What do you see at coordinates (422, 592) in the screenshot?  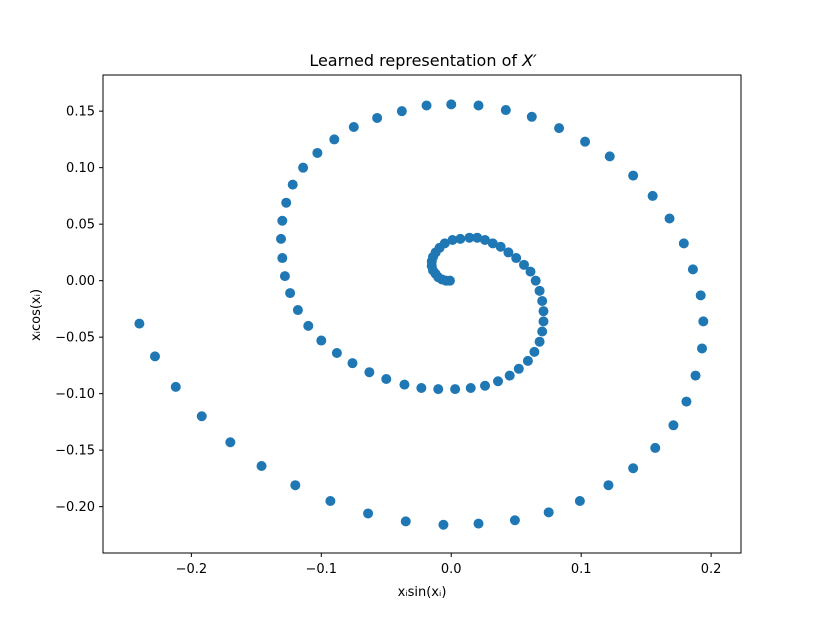 I see `x-axis-label: xᵢsin(xᵢ)` at bounding box center [422, 592].